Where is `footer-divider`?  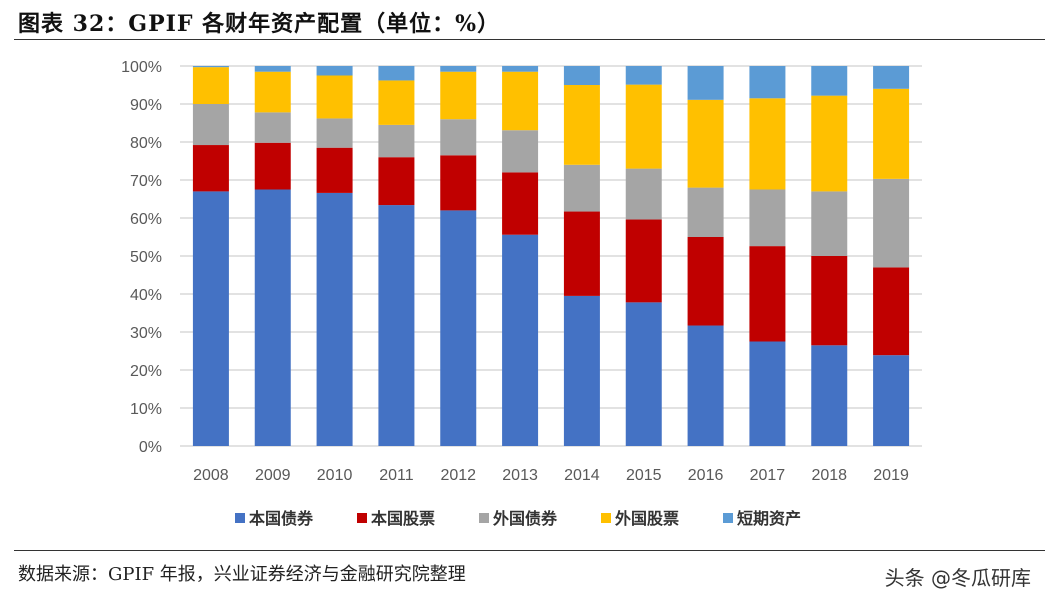 footer-divider is located at coordinates (529, 550).